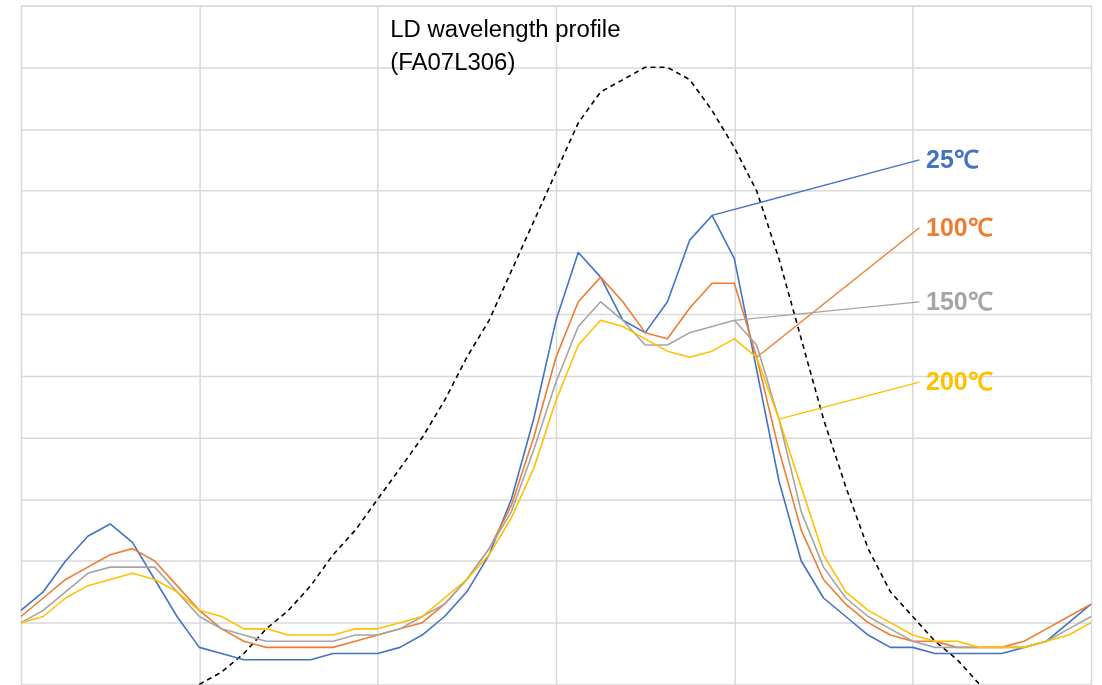 Image resolution: width=1102 pixels, height=685 pixels. Describe the element at coordinates (959, 226) in the screenshot. I see `text: 100℃` at that location.